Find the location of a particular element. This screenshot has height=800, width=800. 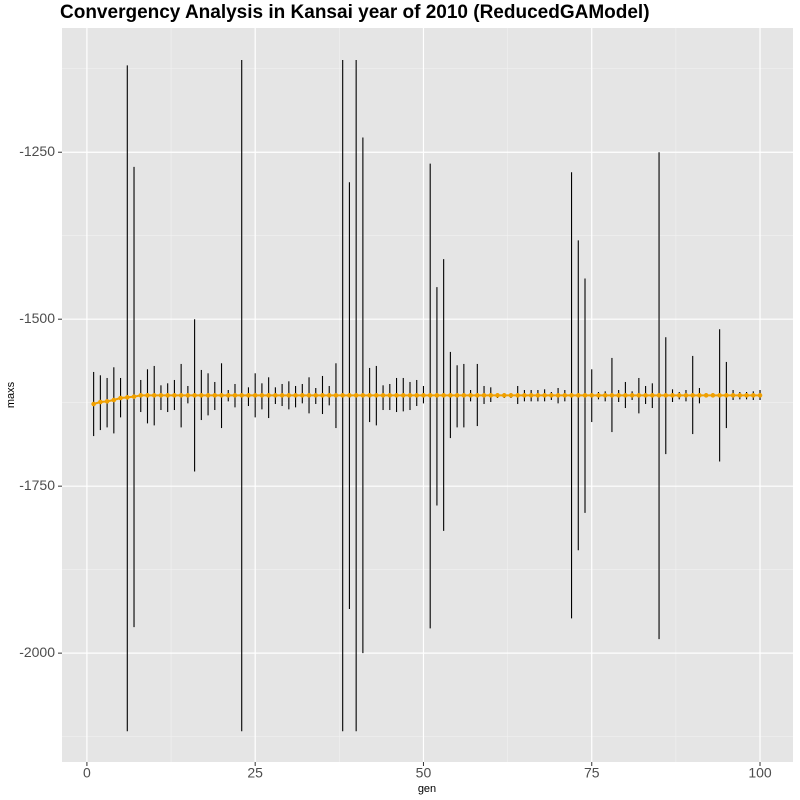

y-tick-label: -1250 is located at coordinates (37, 151).